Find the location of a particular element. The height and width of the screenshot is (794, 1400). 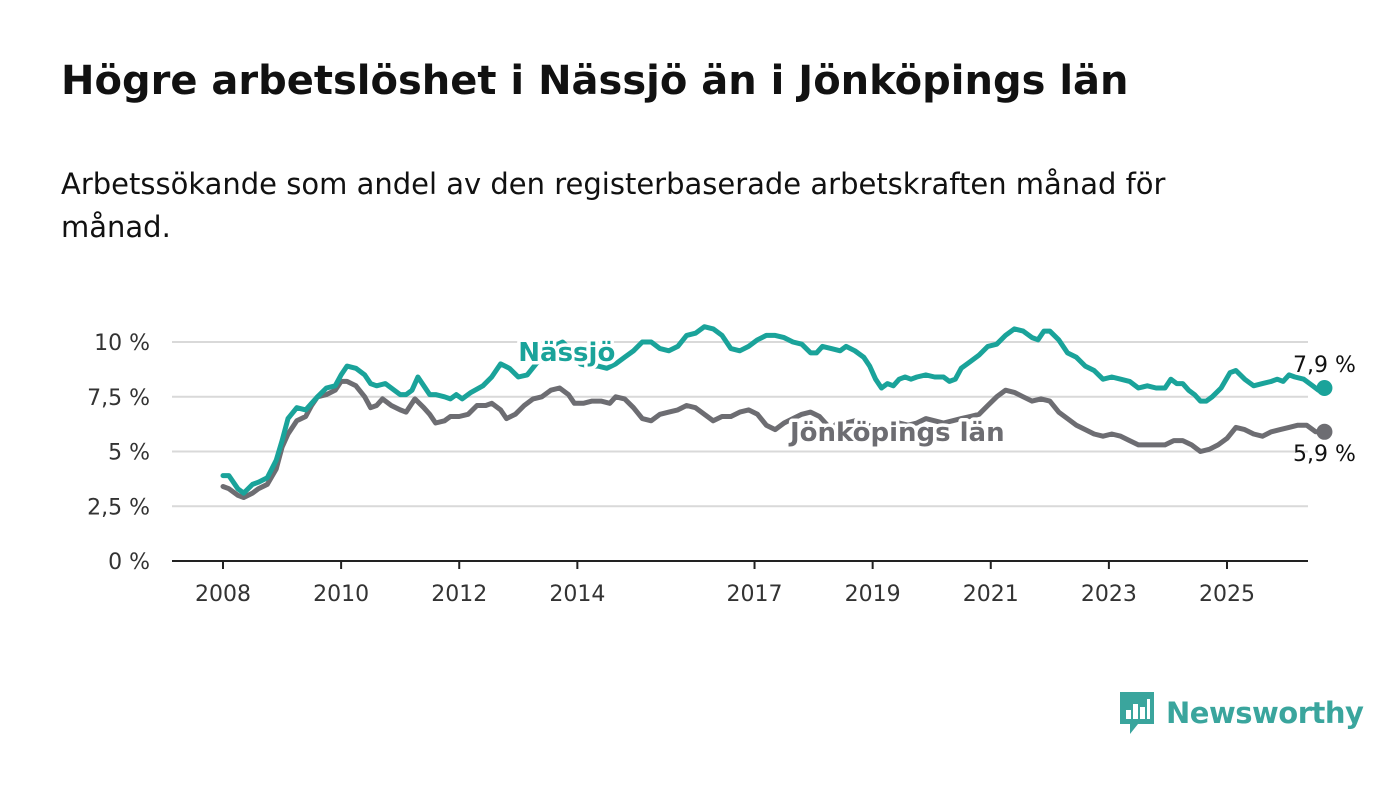

newsworthy-logo-icon is located at coordinates (1137, 713).